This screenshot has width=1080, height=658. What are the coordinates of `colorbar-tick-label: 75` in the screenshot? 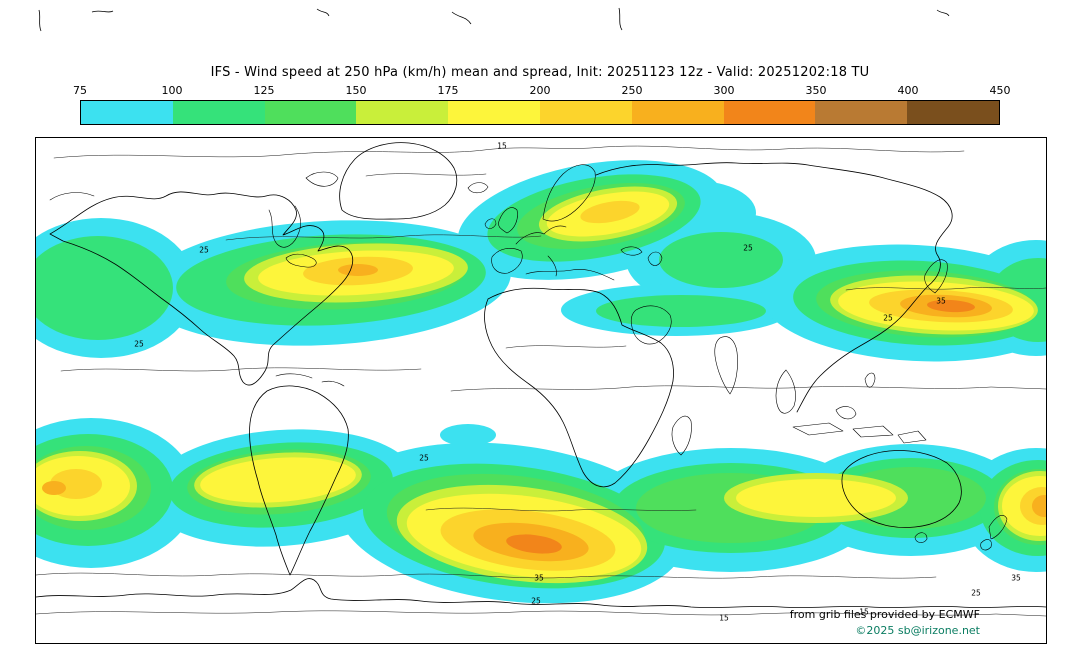 It's located at (80, 90).